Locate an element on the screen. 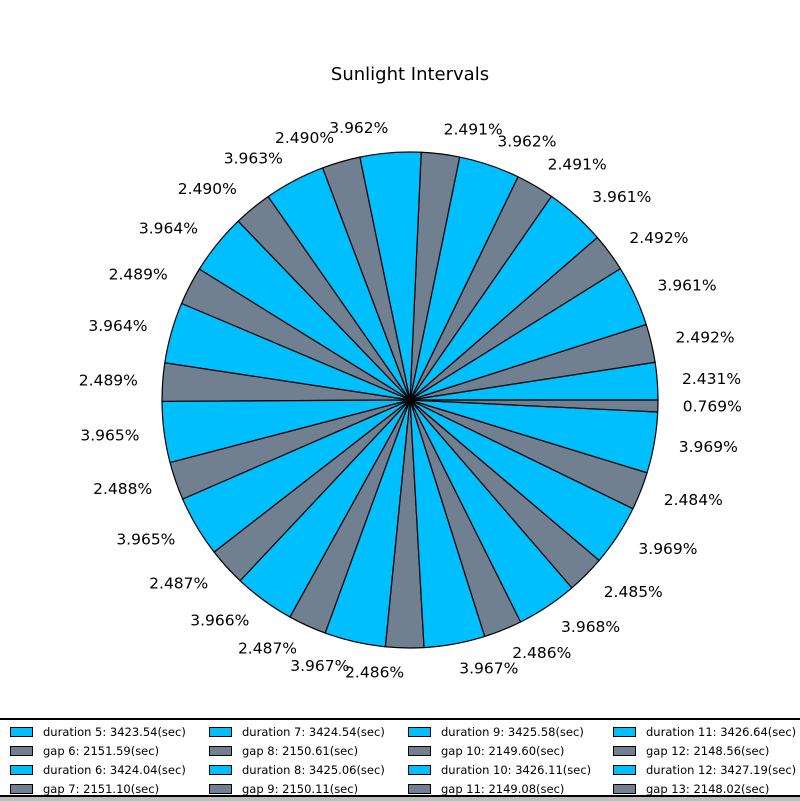 This screenshot has height=801, width=800. legend-label: gap 8: 2150.61(sec) is located at coordinates (300, 750).